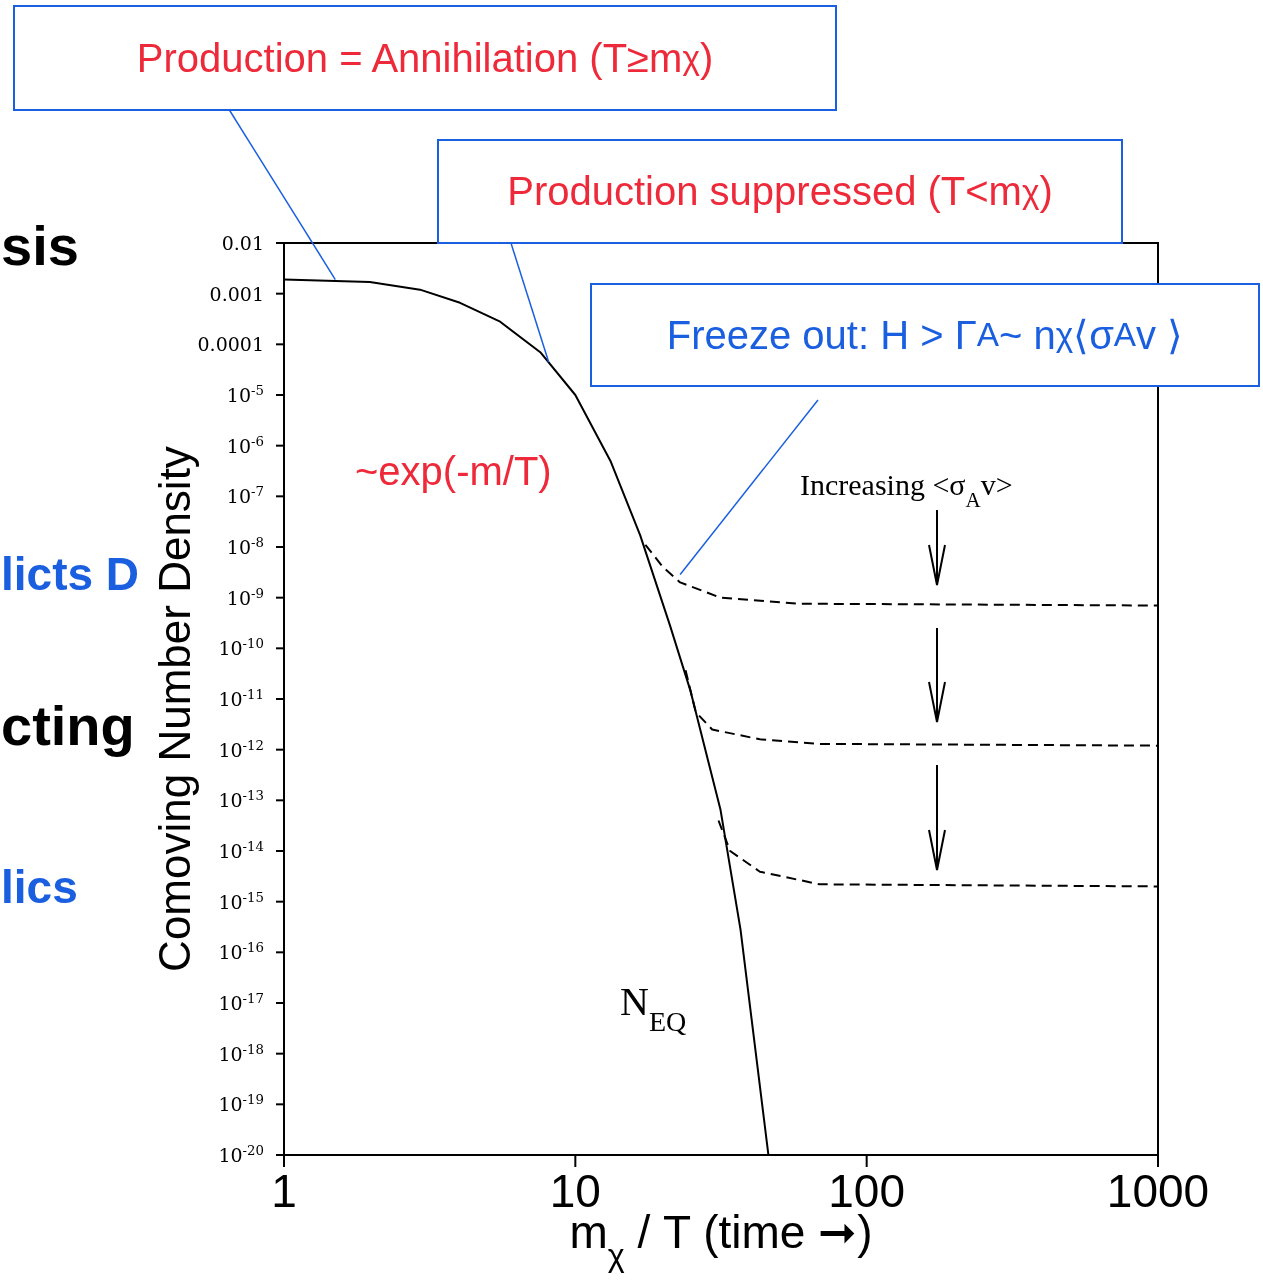  Describe the element at coordinates (241, 698) in the screenshot. I see `y-tick-label: 10$^{-11}$` at that location.